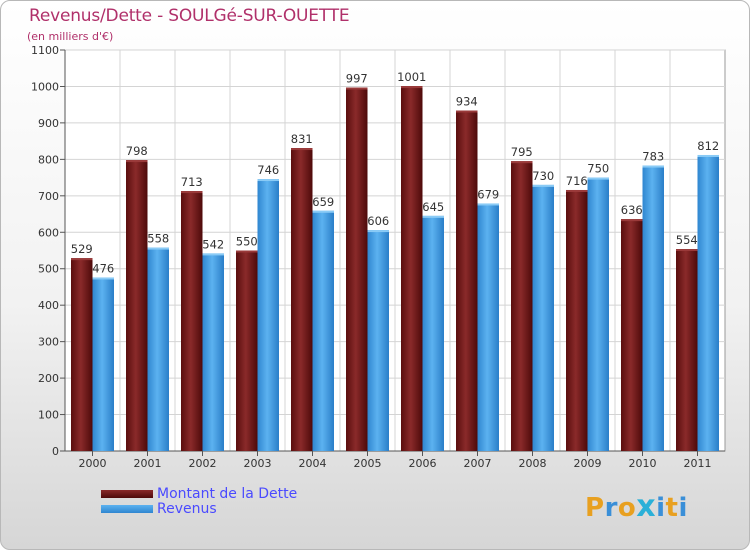 This screenshot has width=750, height=550. I want to click on value-label-revenus: 730, so click(543, 176).